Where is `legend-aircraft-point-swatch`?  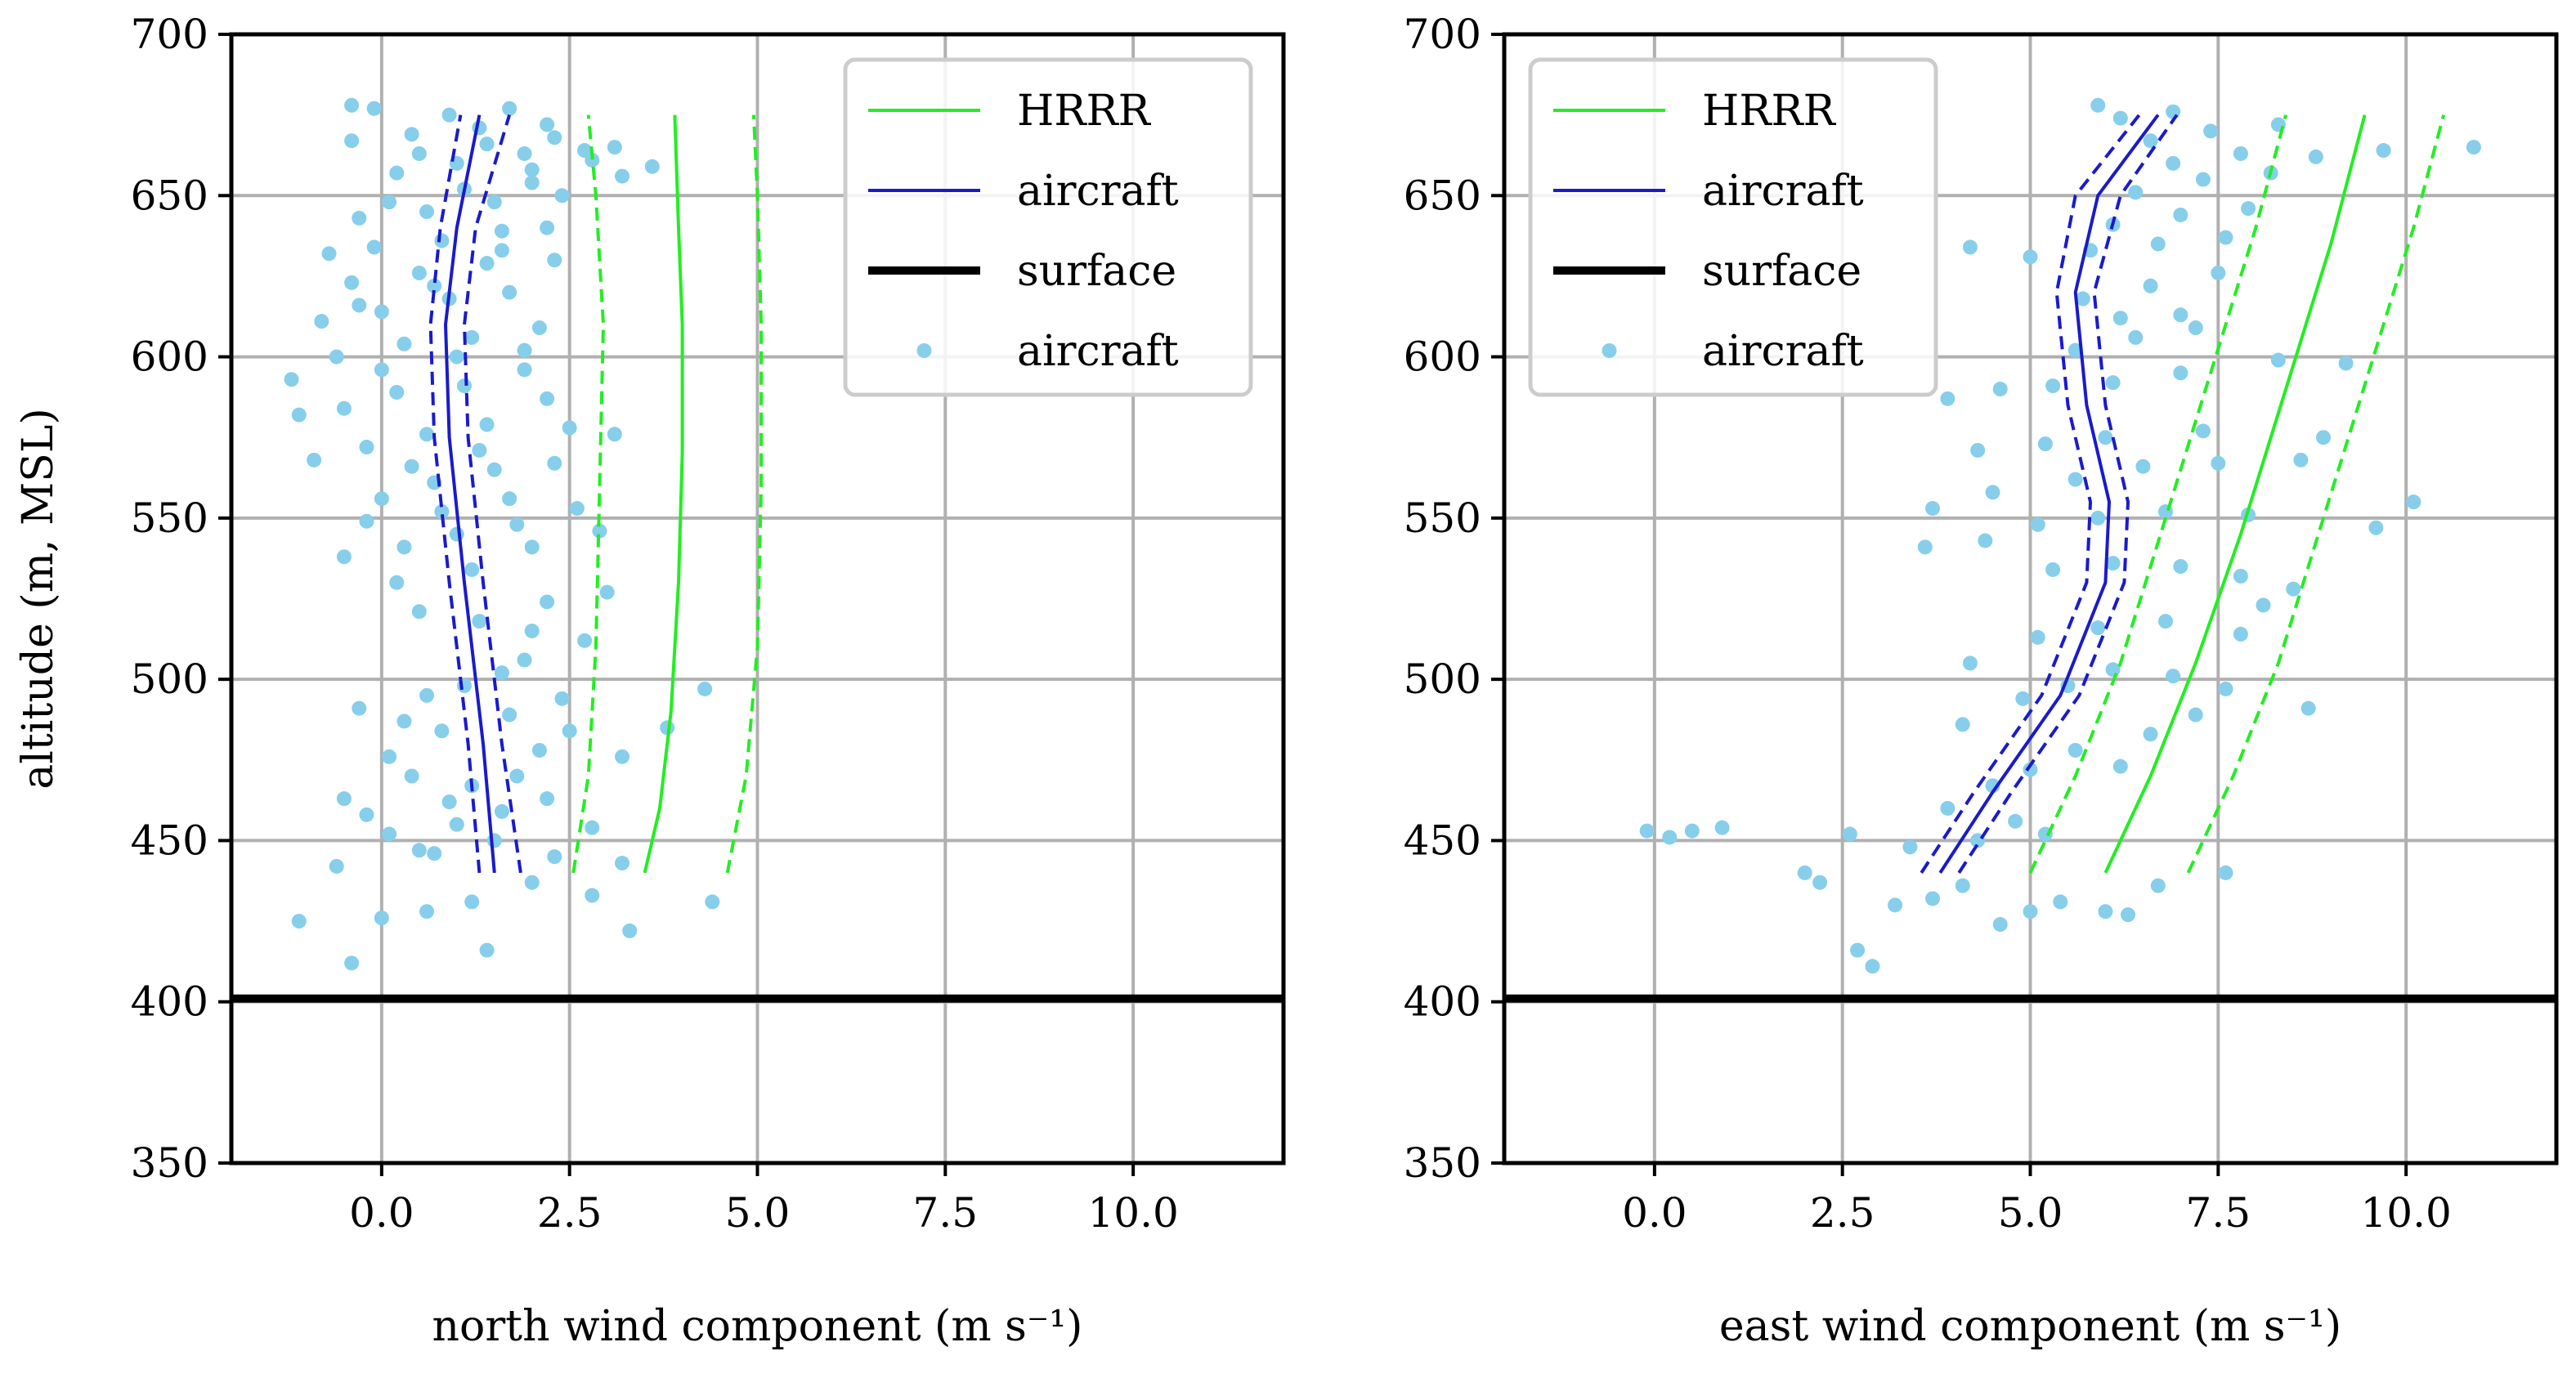
legend-aircraft-point-swatch is located at coordinates (924, 350).